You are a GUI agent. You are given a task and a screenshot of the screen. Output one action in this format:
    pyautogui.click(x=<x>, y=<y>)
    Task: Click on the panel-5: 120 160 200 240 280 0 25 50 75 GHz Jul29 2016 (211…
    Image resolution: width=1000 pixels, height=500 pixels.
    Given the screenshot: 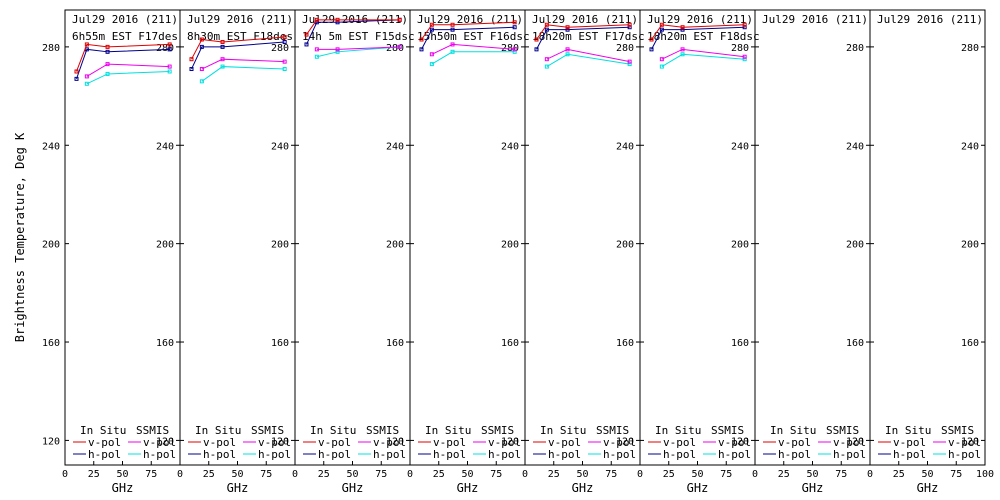 What is the action you would take?
    pyautogui.click(x=583, y=252)
    